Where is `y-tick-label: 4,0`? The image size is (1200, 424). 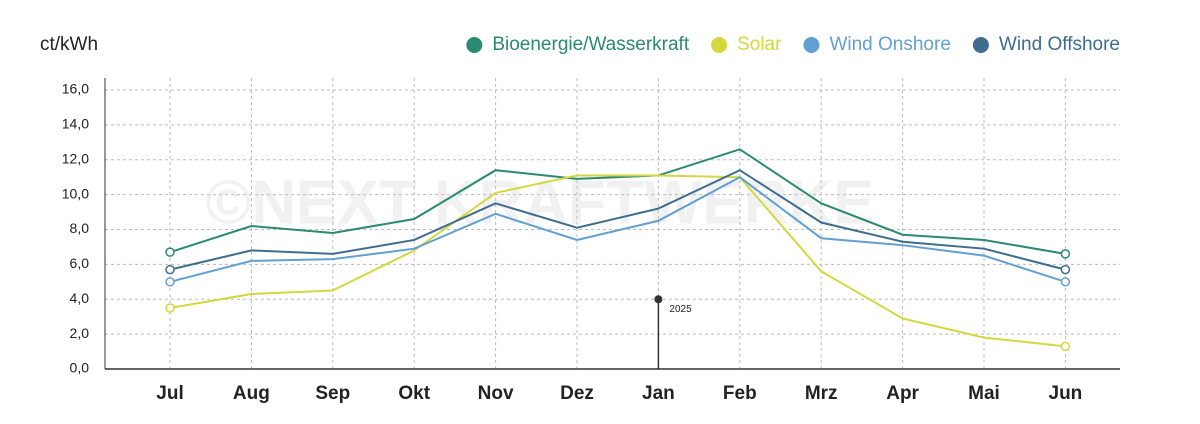 y-tick-label: 4,0 is located at coordinates (80, 298).